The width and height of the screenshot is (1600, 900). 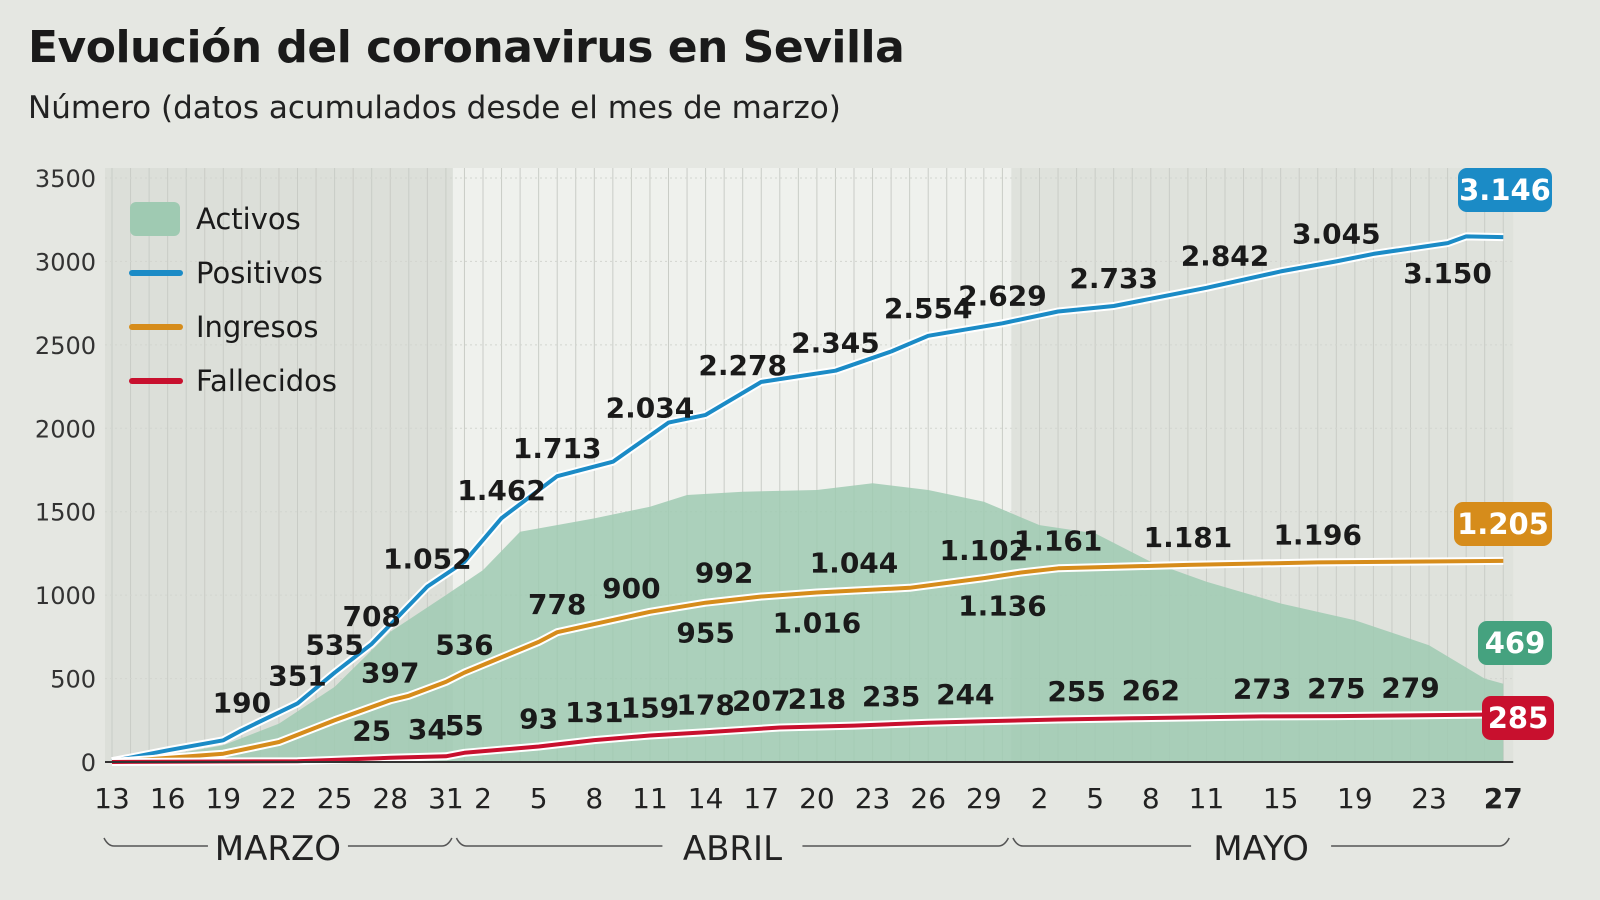 I want to click on y-tick-label: 1500, so click(x=65, y=513).